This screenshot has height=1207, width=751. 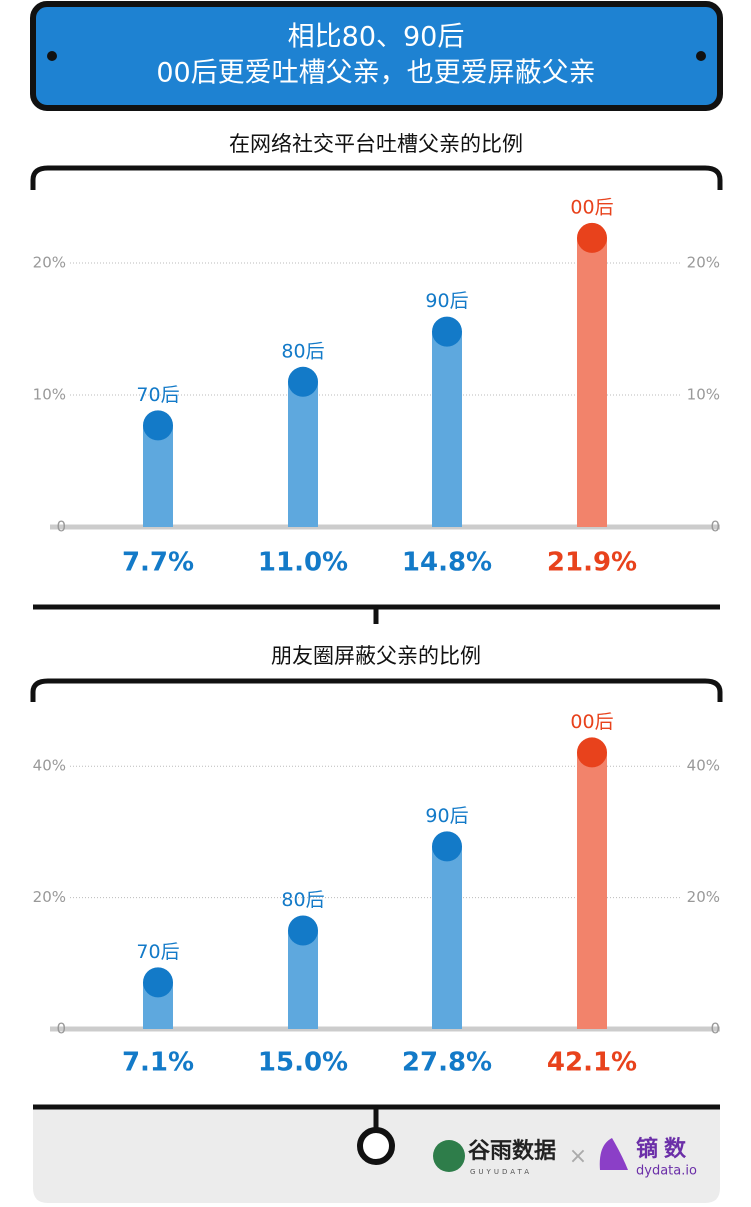 I want to click on chart-title: 在网络社交平台吐槽父亲的比例, so click(x=376, y=144).